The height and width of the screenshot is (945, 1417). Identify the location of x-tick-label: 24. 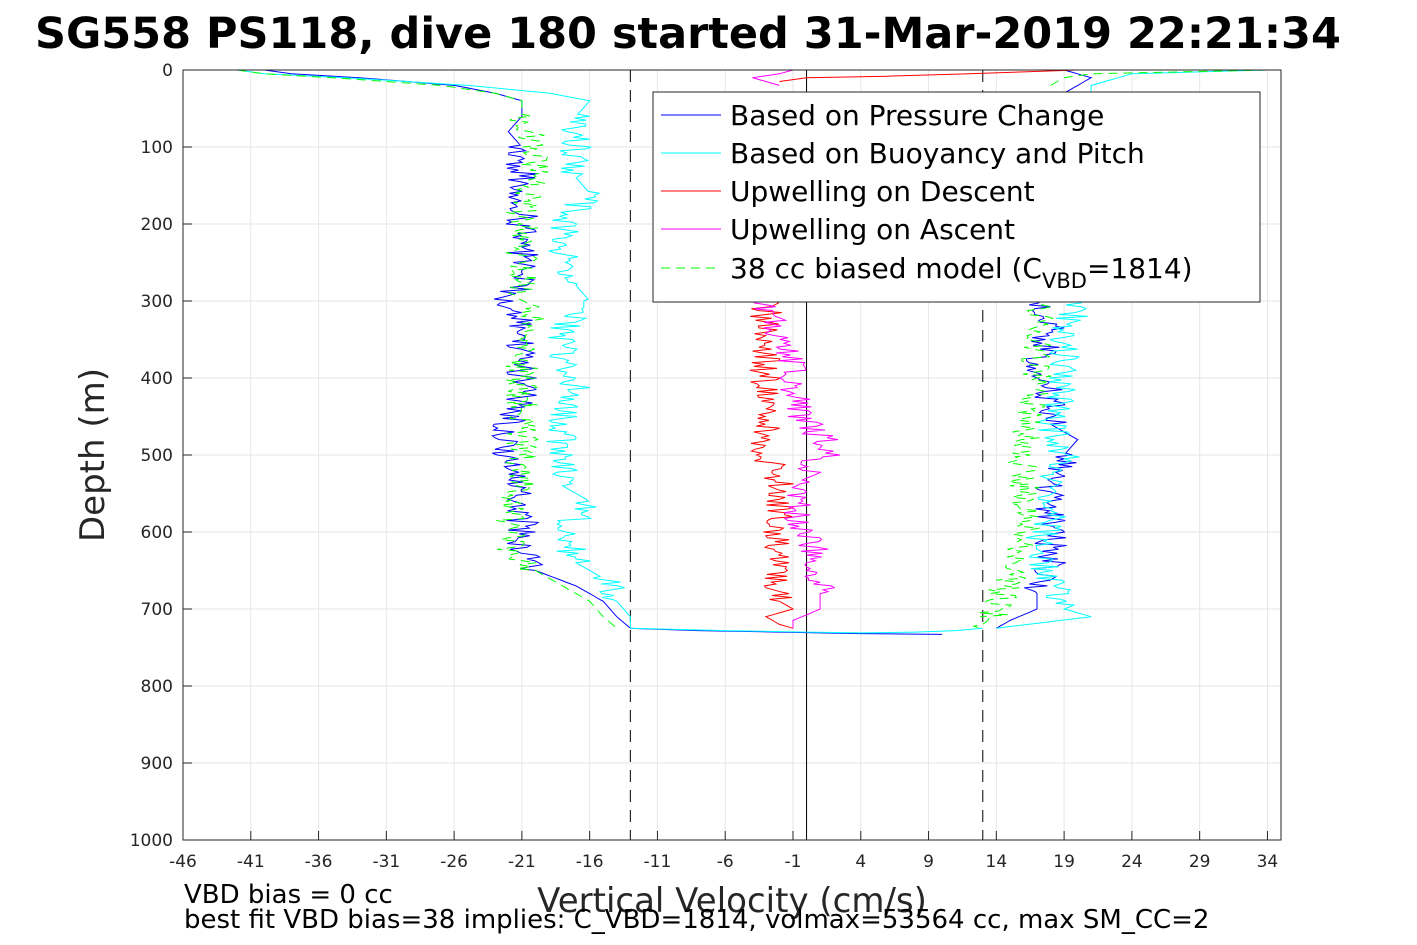
(1132, 862).